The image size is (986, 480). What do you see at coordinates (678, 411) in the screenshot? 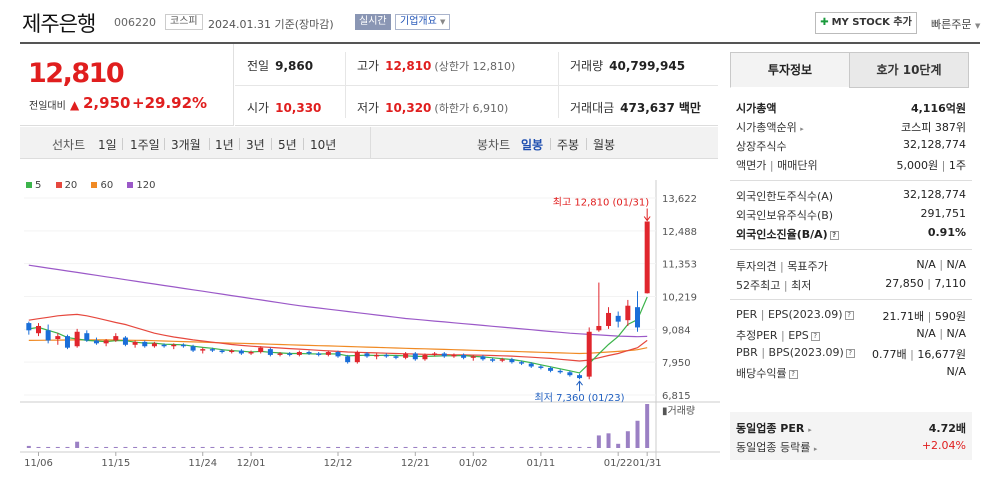
I see `volume-label: ▮거래량` at bounding box center [678, 411].